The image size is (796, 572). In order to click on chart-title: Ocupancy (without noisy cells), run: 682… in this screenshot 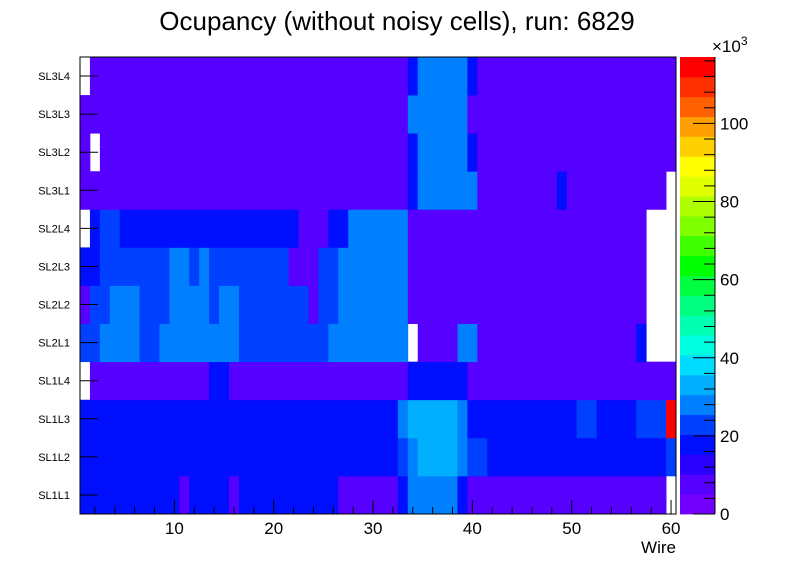, I will do `click(396, 21)`.